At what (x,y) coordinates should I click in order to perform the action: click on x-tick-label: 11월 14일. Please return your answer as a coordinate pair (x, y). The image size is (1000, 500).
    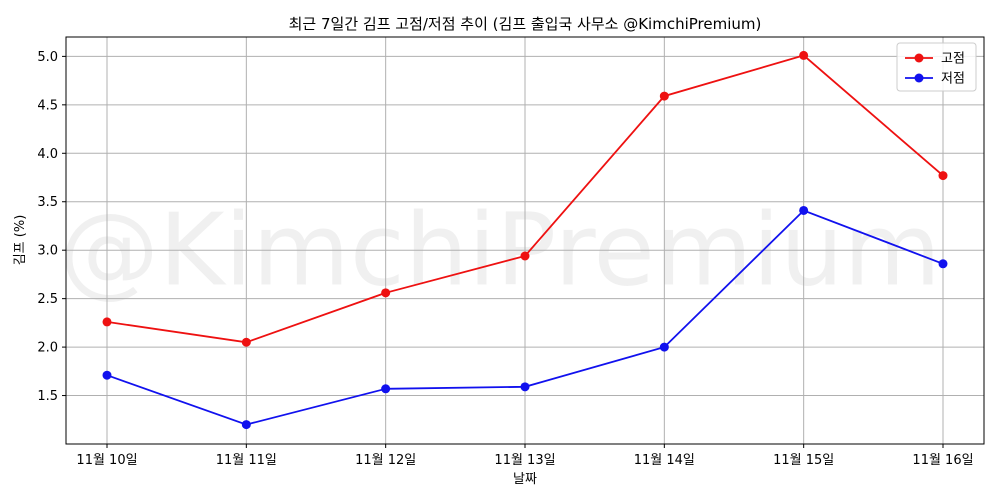
    Looking at the image, I should click on (664, 460).